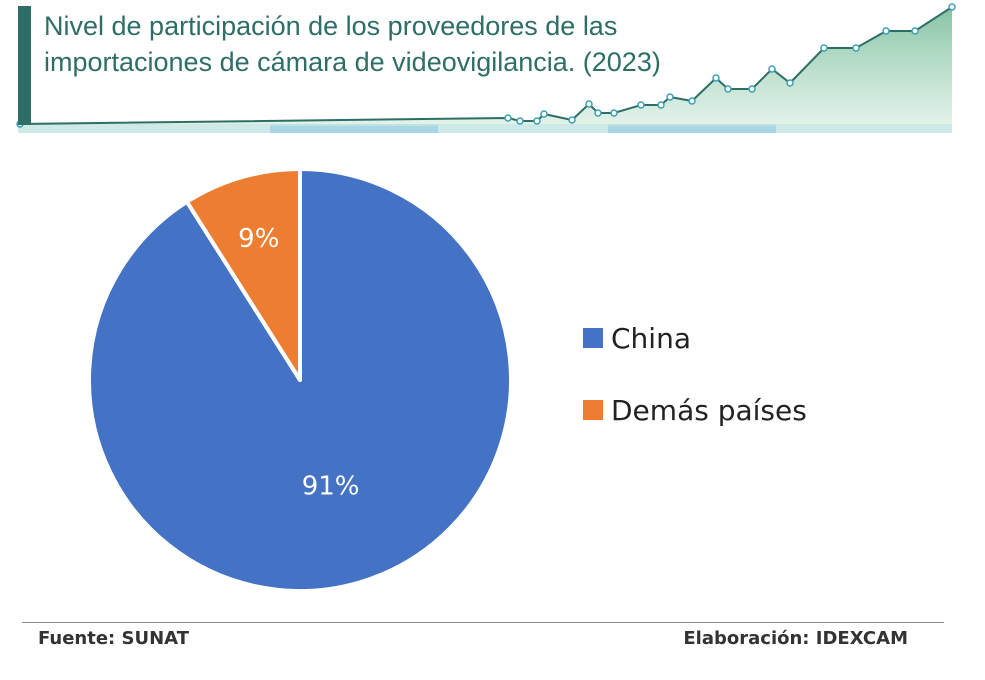 This screenshot has width=985, height=680. I want to click on legend-item-china: China, so click(695, 338).